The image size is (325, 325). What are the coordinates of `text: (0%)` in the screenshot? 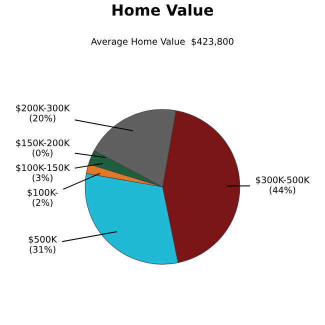 It's located at (42, 153).